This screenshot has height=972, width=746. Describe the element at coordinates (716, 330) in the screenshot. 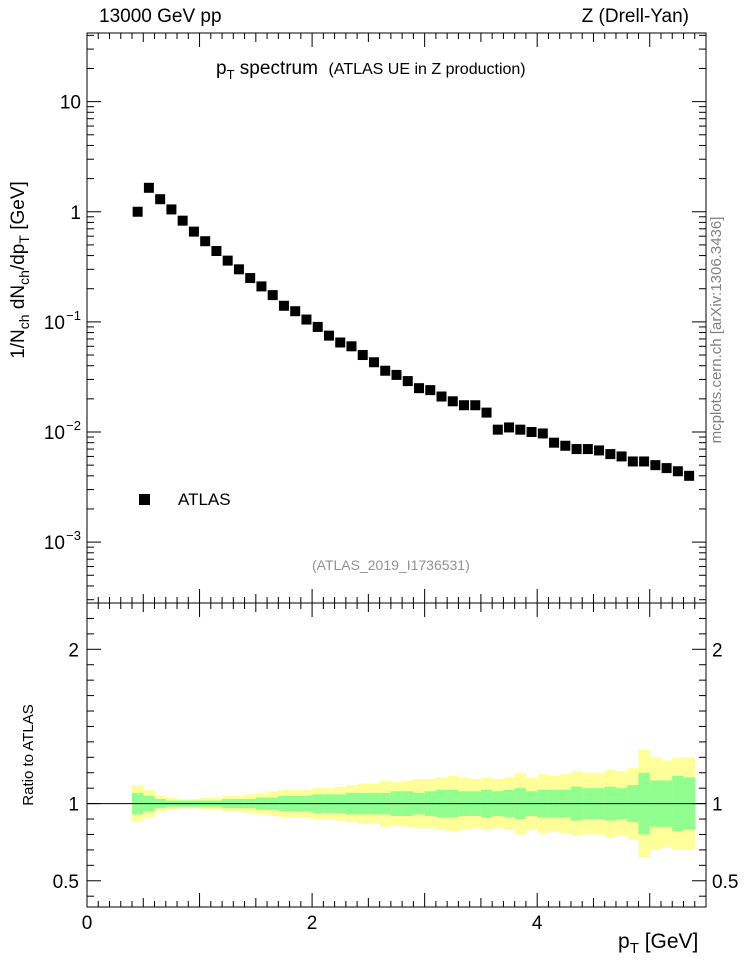

I see `watermark: mcplots.cern.ch [arXiv:1306.3436]` at that location.